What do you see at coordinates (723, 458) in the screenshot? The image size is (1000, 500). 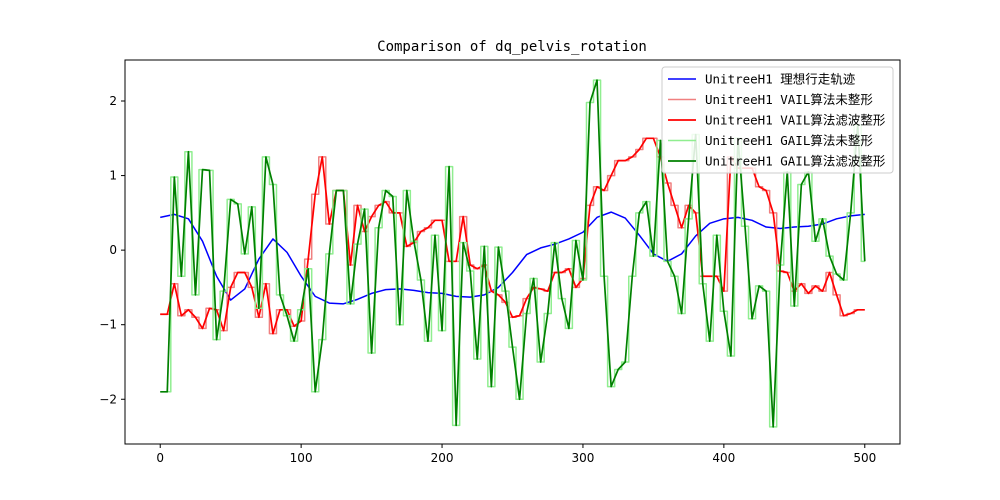 I see `x-tick-label: 400` at bounding box center [723, 458].